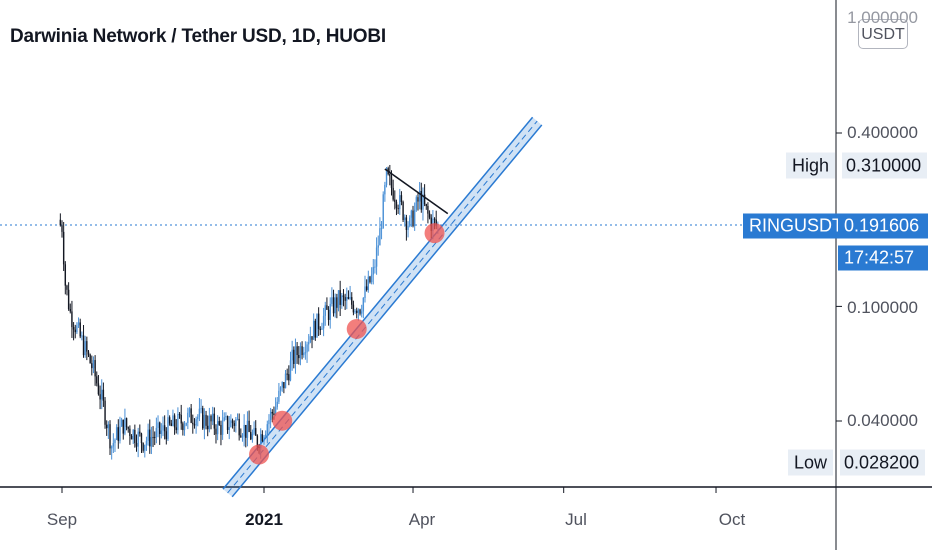 This screenshot has height=550, width=932. I want to click on low-tag: Low 0.028200, so click(857, 462).